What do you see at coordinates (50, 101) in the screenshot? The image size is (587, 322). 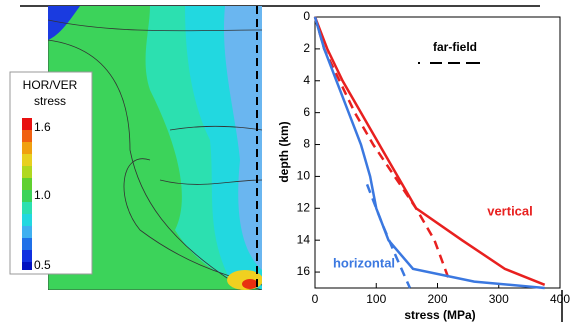 I see `legend-title: stress` at bounding box center [50, 101].